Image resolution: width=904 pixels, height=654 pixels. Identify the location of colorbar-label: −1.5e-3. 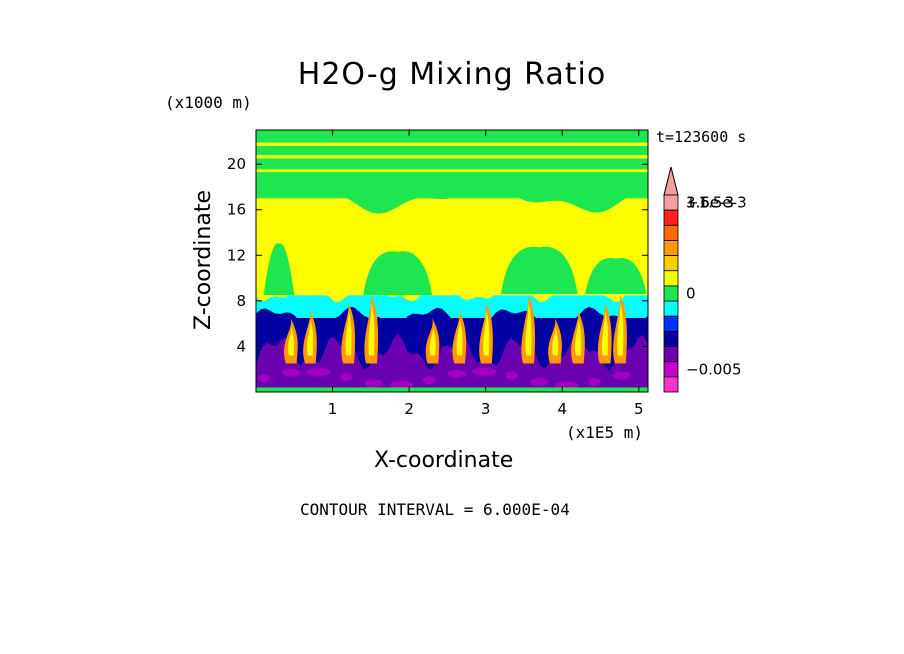
(716, 203).